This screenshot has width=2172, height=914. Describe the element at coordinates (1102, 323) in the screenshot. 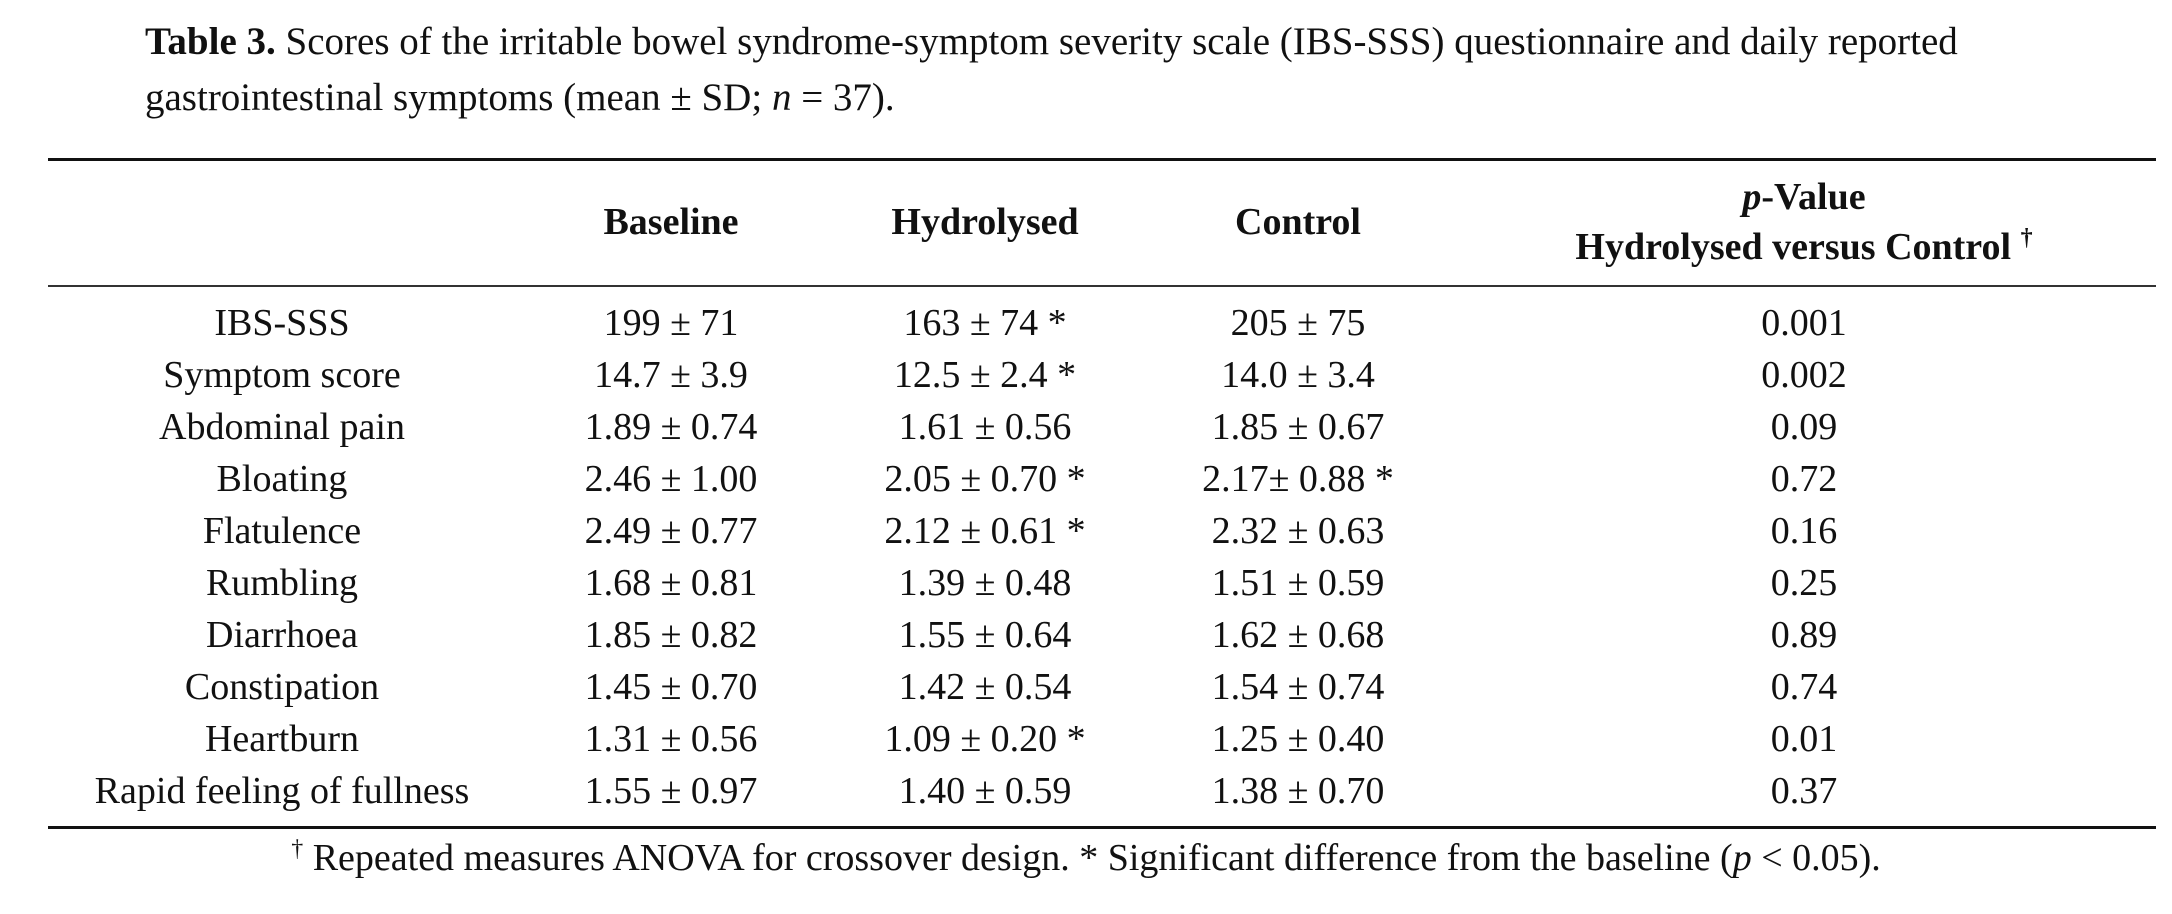

I see `table-row: IBS-SSS 199 ± 71 163 ± 74 * 205 ± 75 0.001` at that location.